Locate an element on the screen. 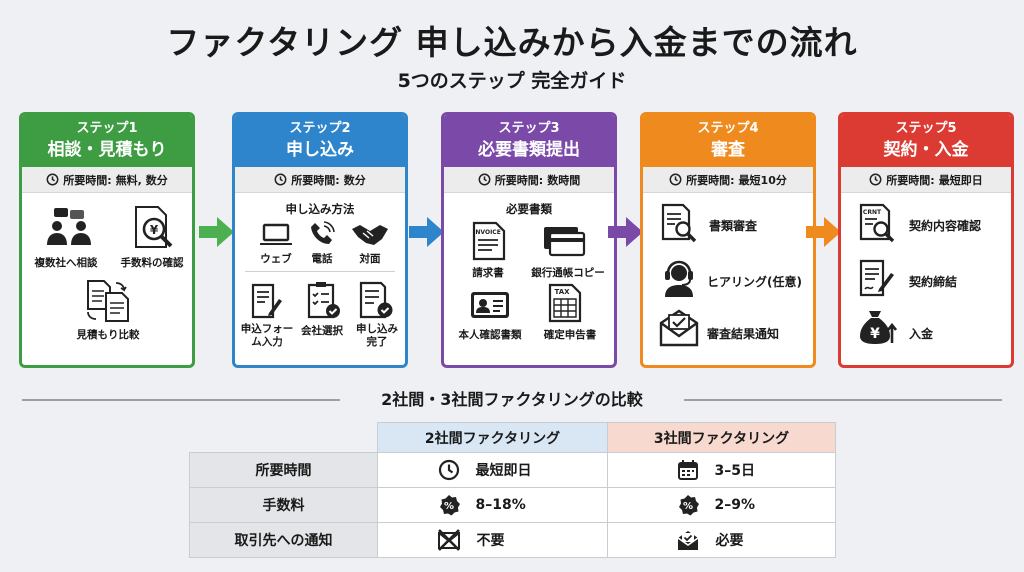  table-cell: % 2–9% is located at coordinates (721, 505).